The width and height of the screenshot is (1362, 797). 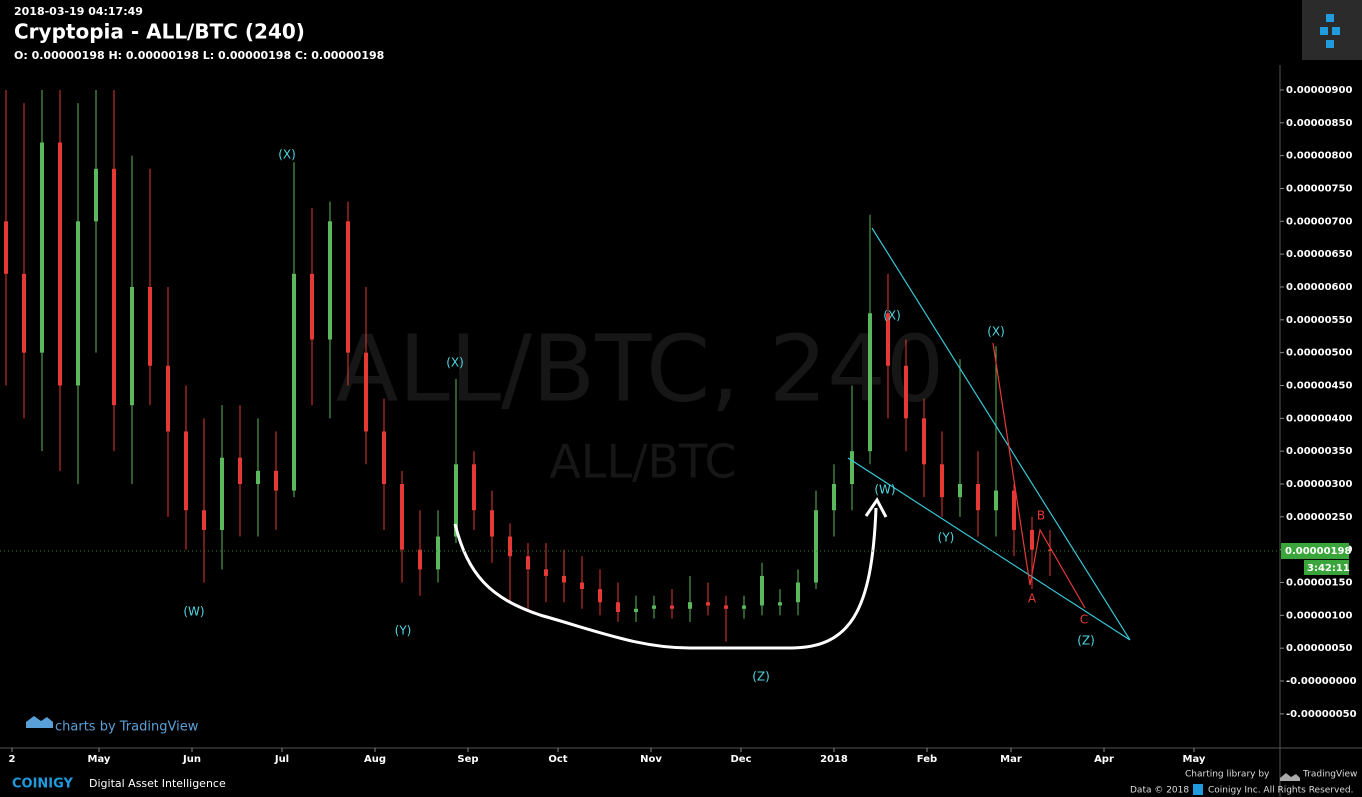 I want to click on x-tick-label: 2018, so click(x=834, y=759).